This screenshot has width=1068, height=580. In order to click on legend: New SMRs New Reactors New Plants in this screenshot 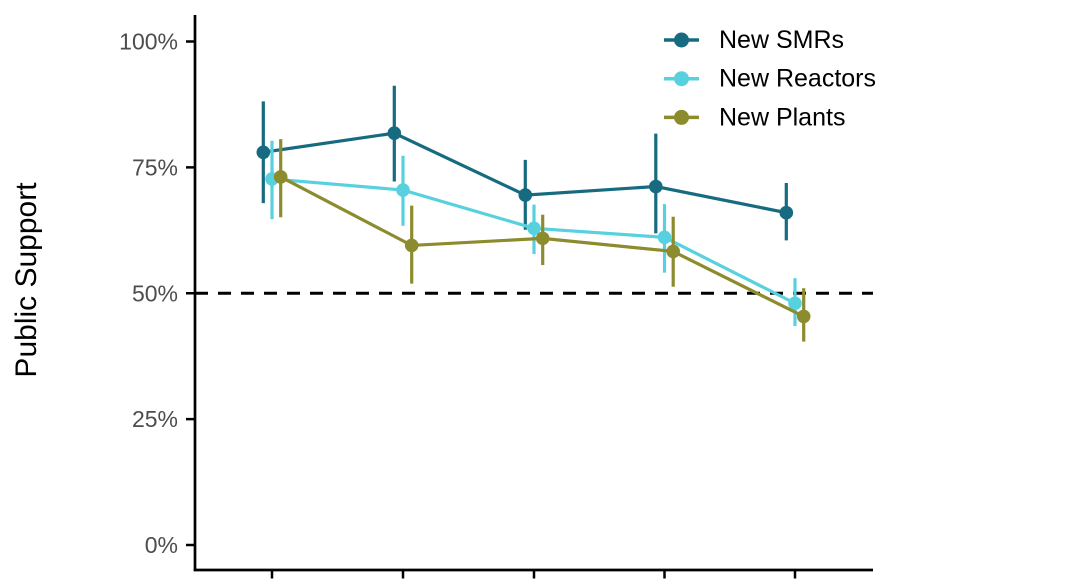, I will do `click(770, 78)`.